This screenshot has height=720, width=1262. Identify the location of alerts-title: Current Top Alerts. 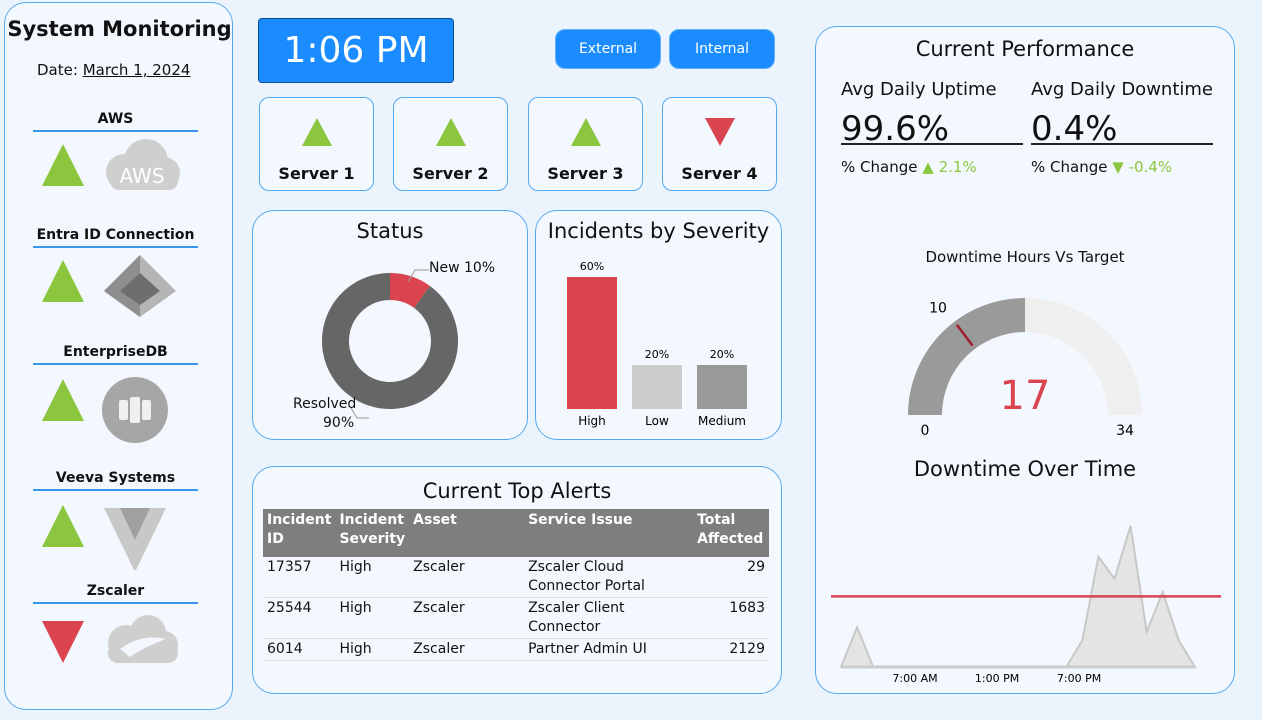
(517, 491).